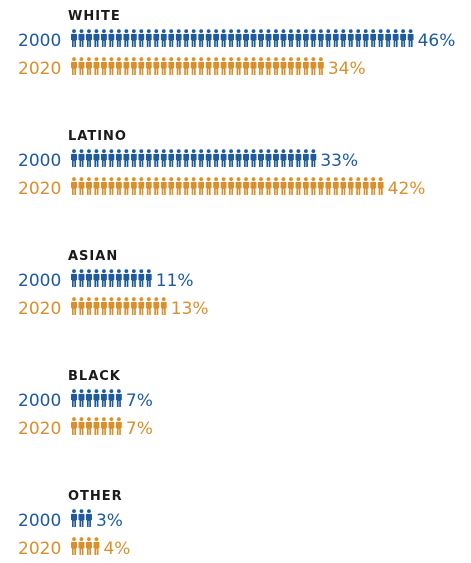 The width and height of the screenshot is (471, 563). Describe the element at coordinates (39, 189) in the screenshot. I see `year-label: 2020` at that location.